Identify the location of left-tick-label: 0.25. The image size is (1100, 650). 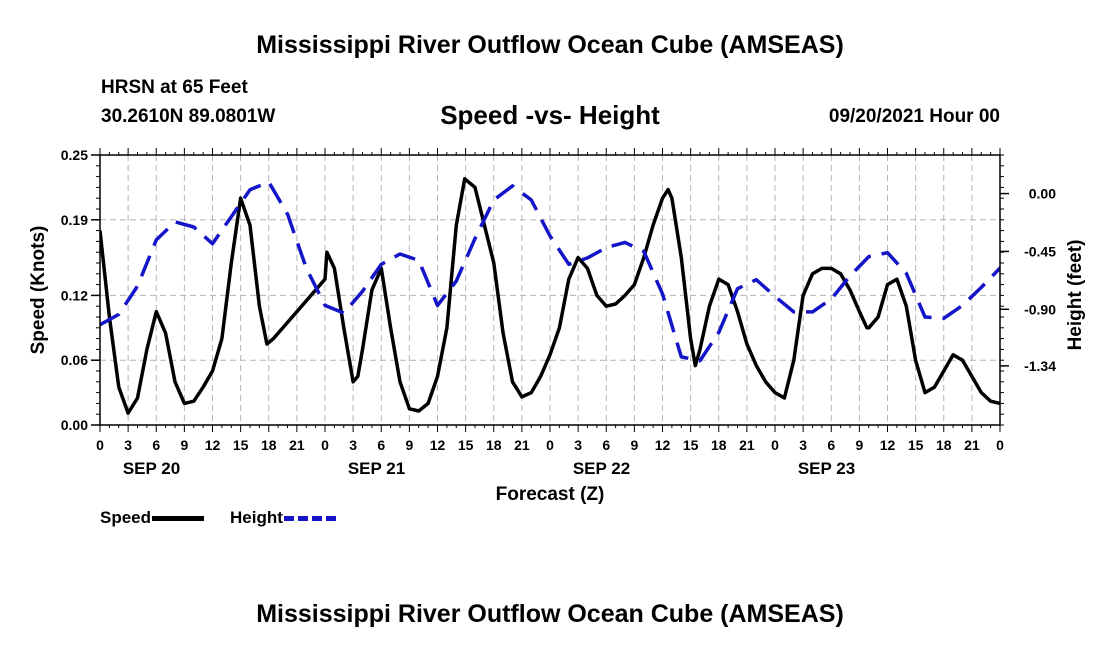
(74, 155).